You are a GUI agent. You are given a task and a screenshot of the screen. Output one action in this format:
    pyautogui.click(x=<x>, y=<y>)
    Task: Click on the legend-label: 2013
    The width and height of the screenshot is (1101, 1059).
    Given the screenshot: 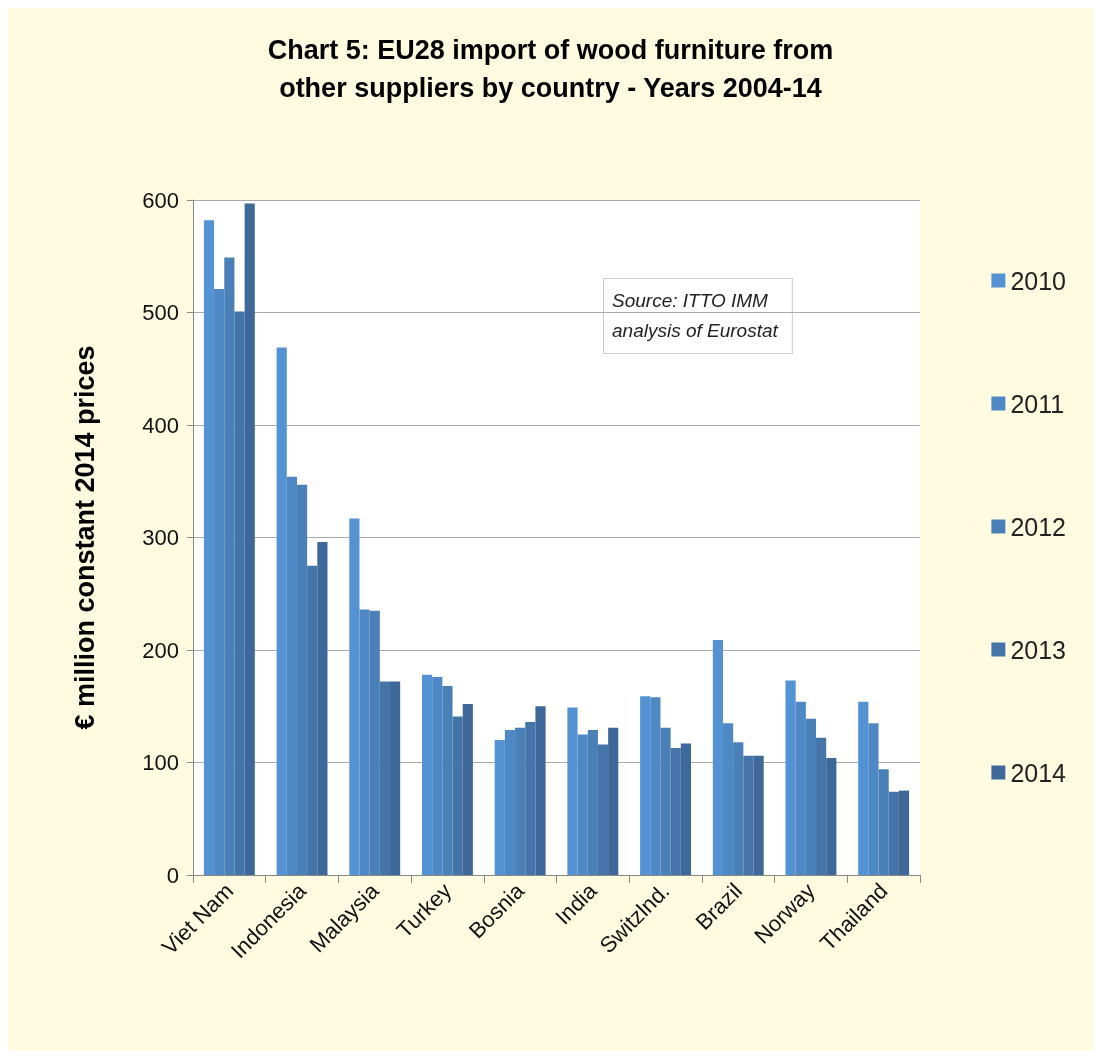 What is the action you would take?
    pyautogui.click(x=1038, y=649)
    